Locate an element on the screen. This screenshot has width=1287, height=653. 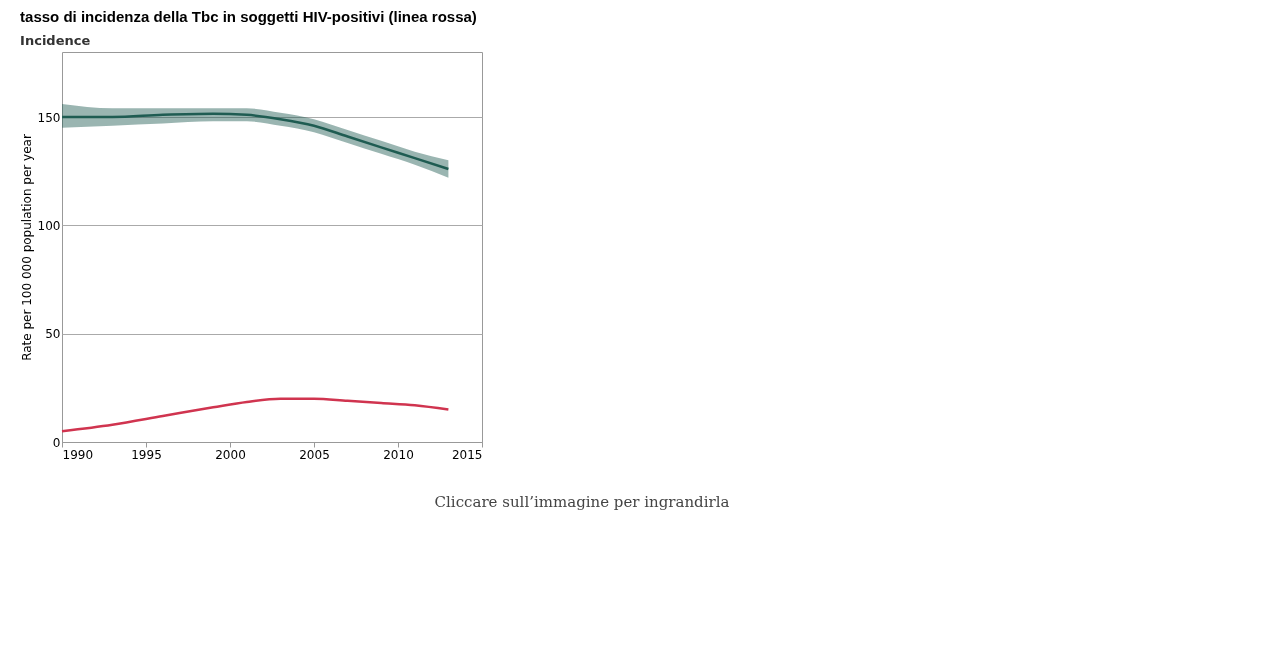
chart-subtitle: Incidence is located at coordinates (55, 40).